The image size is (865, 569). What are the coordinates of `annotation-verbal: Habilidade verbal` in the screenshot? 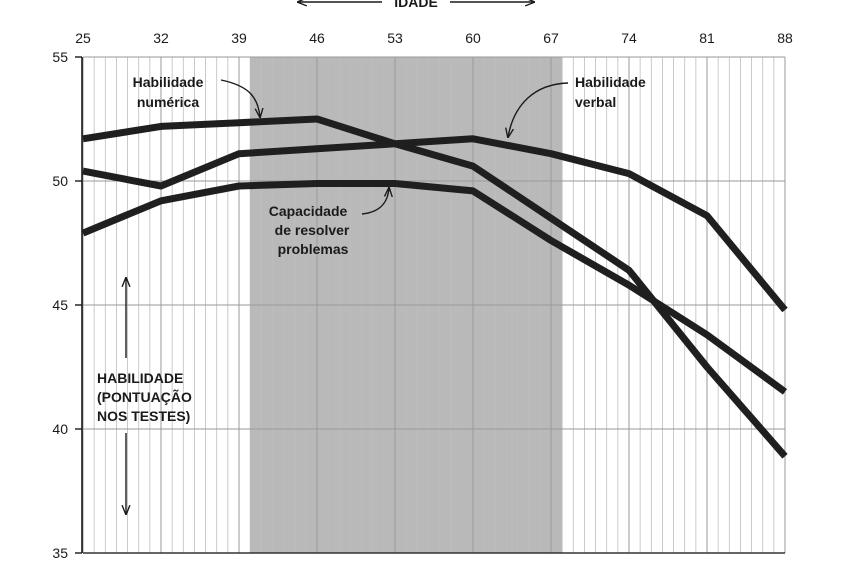 It's located at (577, 105).